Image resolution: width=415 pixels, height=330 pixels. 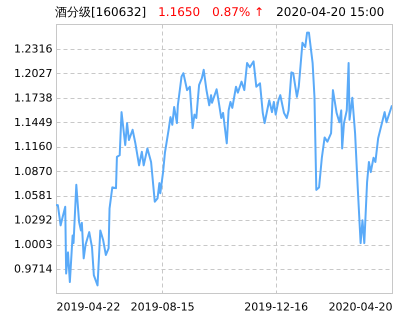 What do you see at coordinates (179, 12) in the screenshot?
I see `text: 1.1650` at bounding box center [179, 12].